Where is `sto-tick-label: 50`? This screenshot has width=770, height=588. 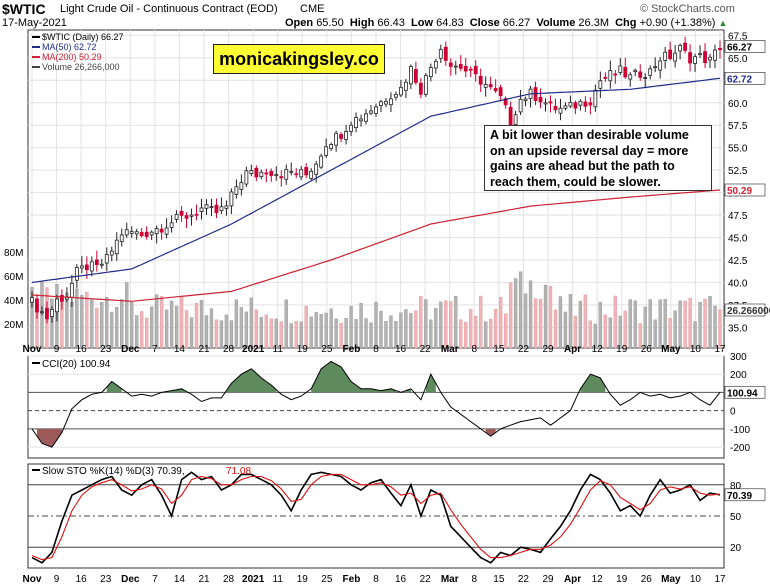
sto-tick-label: 50 is located at coordinates (736, 517).